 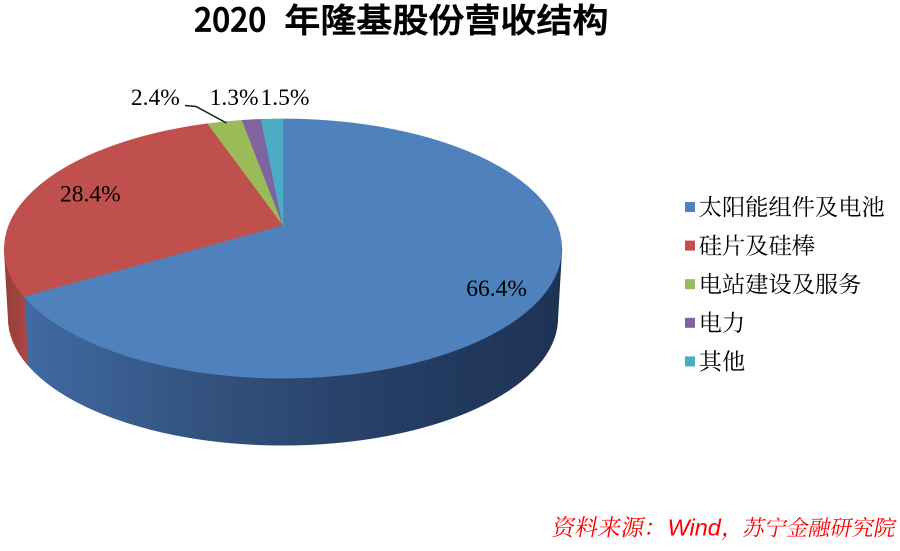 I want to click on svg-text: 1.3%, so click(x=234, y=98).